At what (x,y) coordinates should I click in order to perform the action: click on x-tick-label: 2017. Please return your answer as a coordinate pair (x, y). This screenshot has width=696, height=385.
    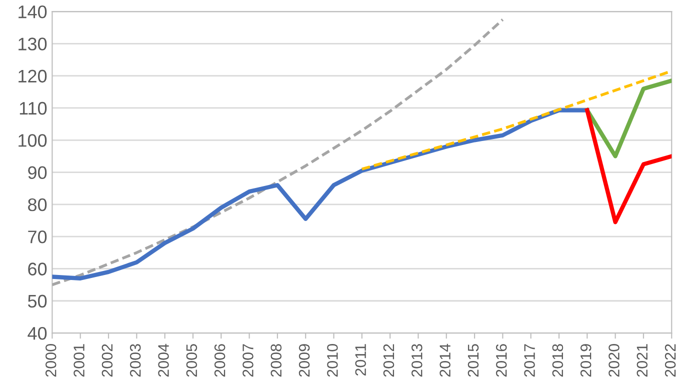
    Looking at the image, I should click on (529, 360).